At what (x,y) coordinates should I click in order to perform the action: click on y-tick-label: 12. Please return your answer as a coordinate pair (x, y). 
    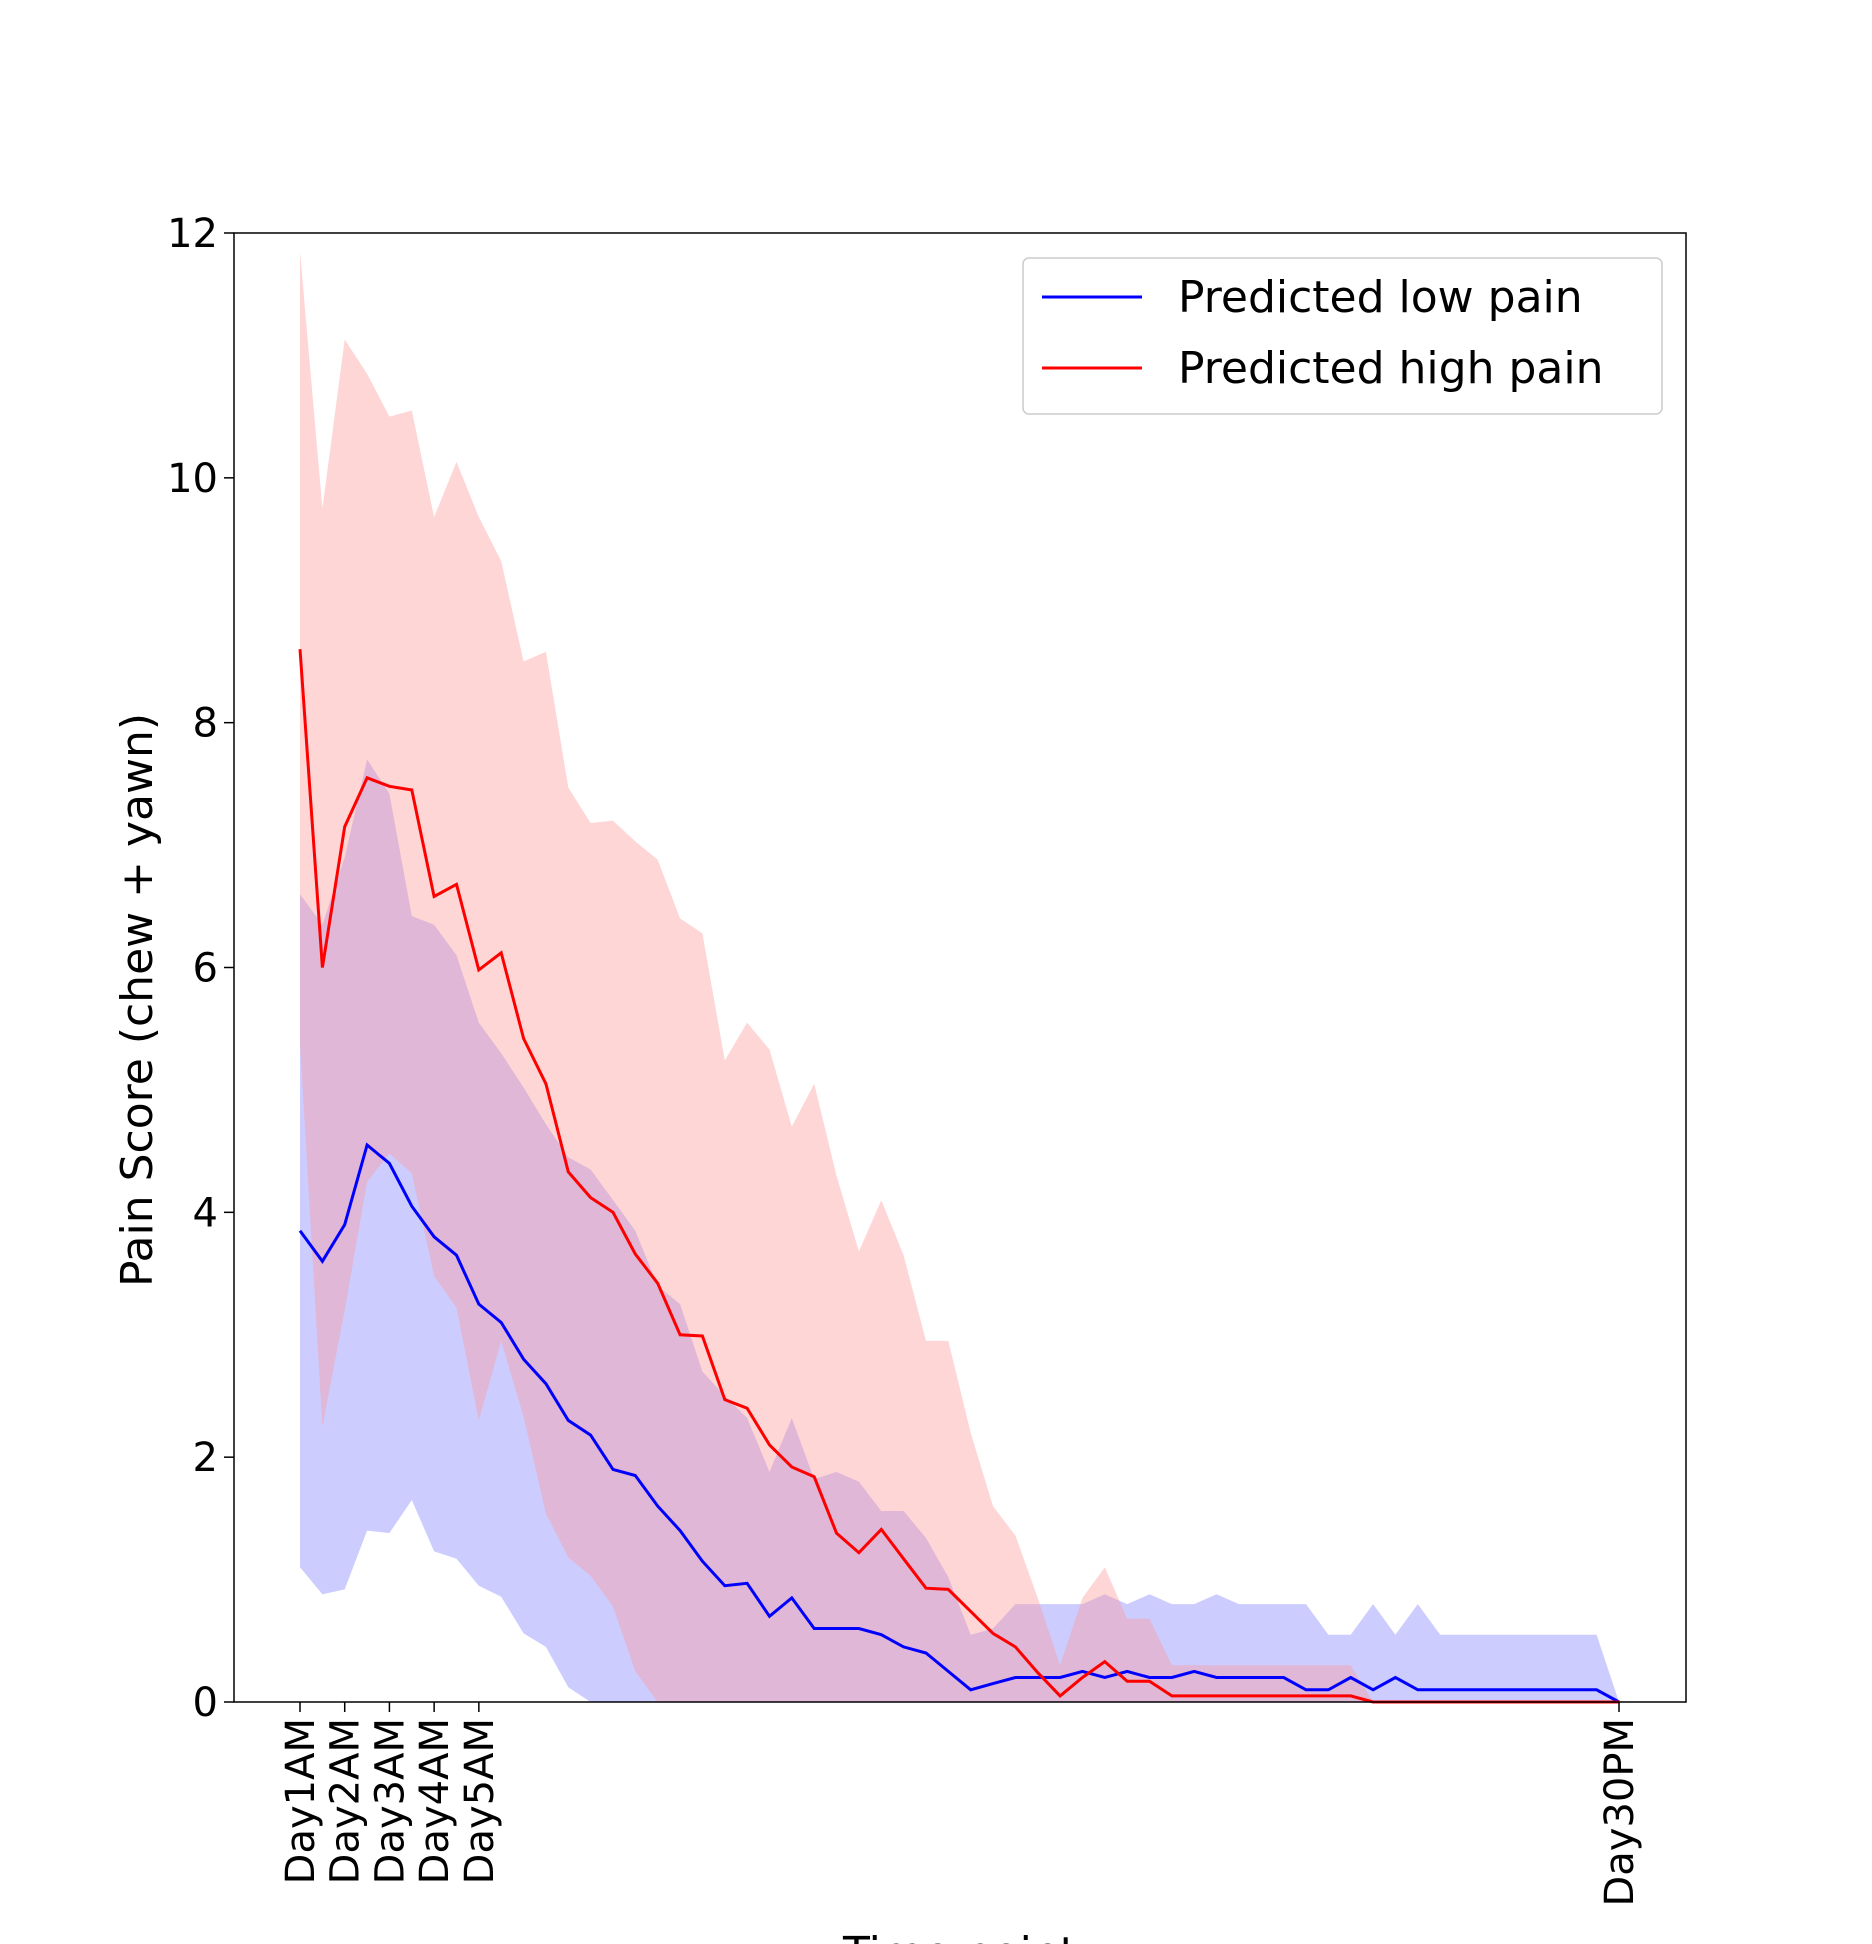
    Looking at the image, I should click on (192, 234).